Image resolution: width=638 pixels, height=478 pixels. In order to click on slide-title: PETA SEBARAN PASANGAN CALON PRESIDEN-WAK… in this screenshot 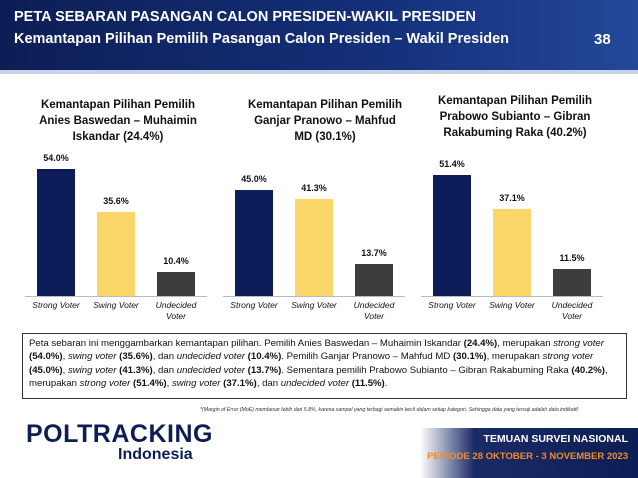, I will do `click(245, 17)`.